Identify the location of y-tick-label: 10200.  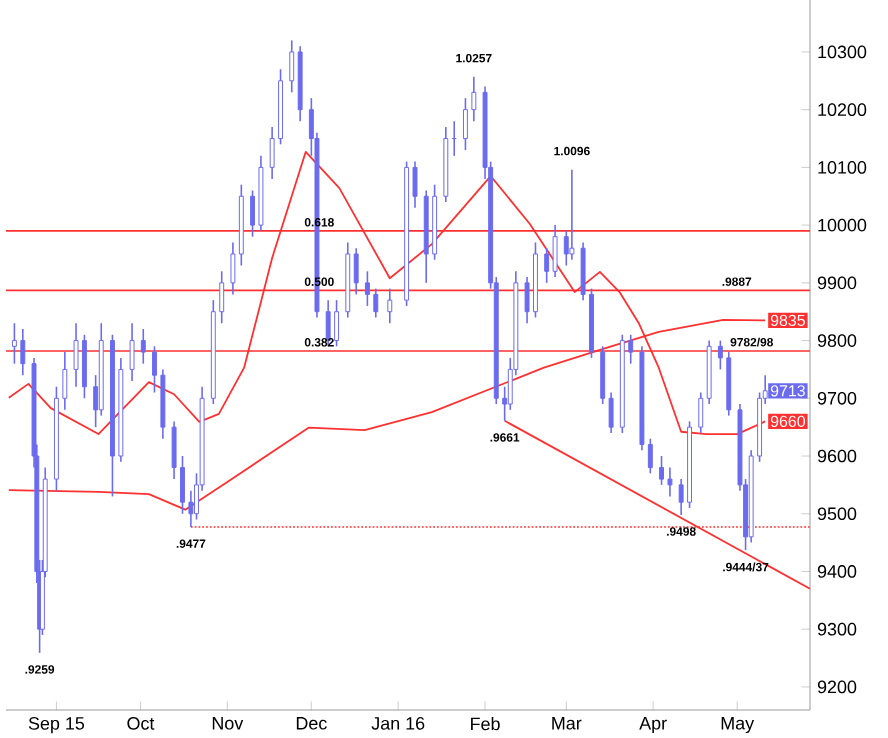
(842, 110).